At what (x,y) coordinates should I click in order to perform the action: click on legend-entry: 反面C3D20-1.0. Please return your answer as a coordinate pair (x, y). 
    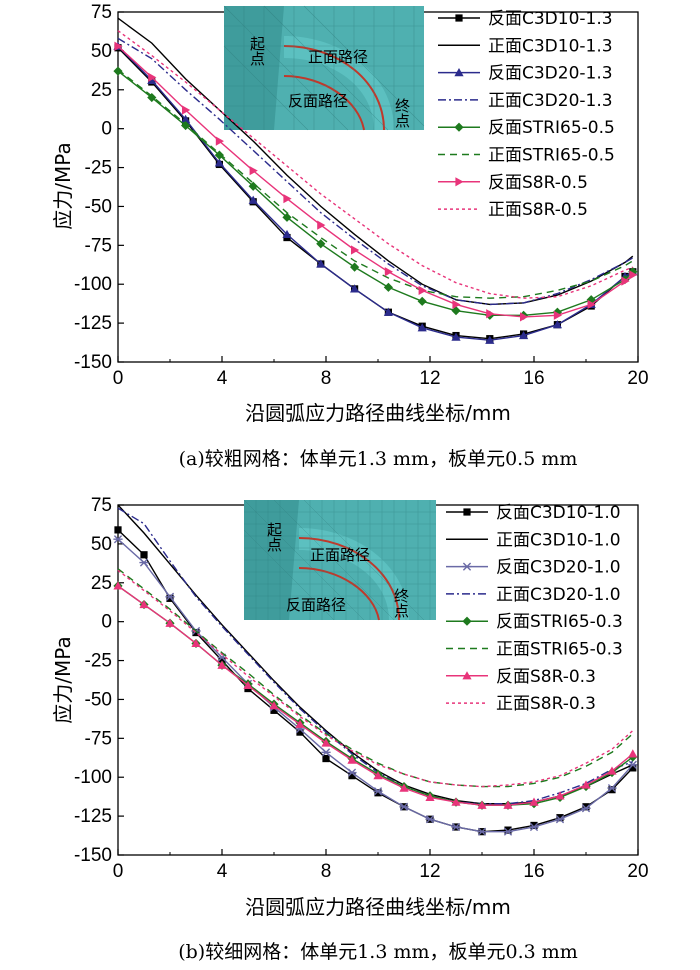
    Looking at the image, I should click on (533, 568).